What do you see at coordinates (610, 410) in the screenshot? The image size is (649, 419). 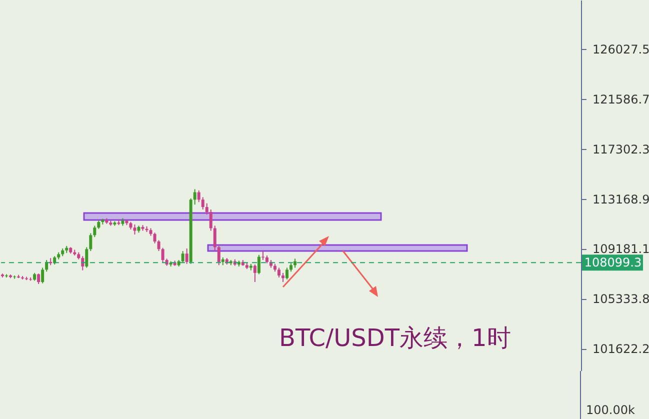 I see `text: 100.00k` at bounding box center [610, 410].